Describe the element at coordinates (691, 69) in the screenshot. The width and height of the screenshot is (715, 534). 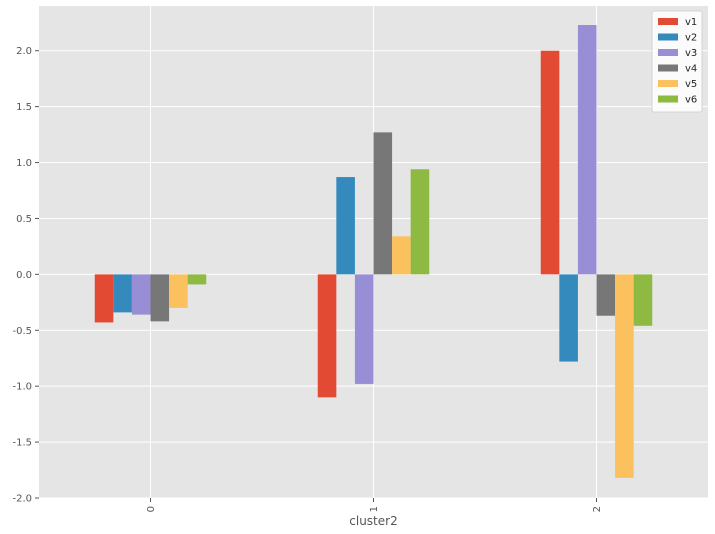
I see `legend-label-v4: v4` at that location.